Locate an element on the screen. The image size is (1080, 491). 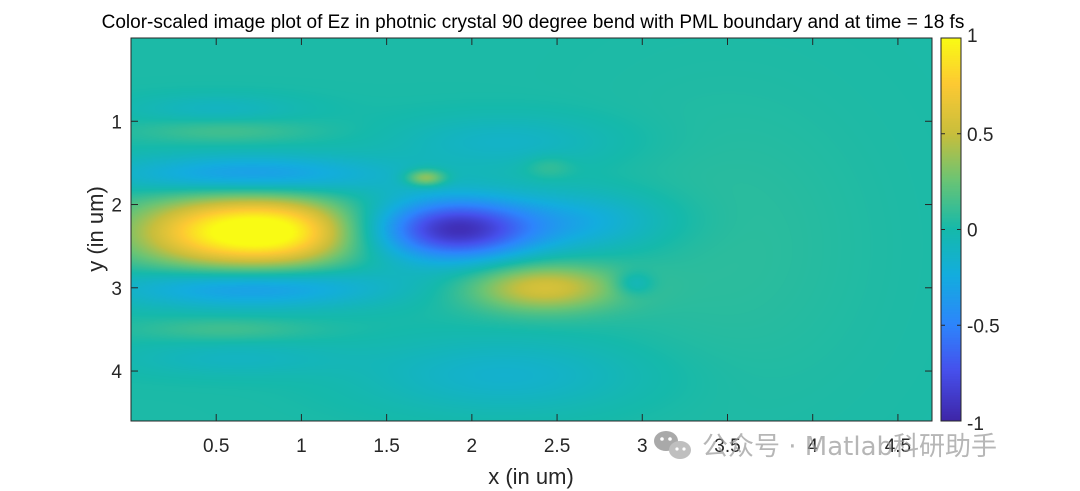
x-tick-label: 0.5 is located at coordinates (216, 446).